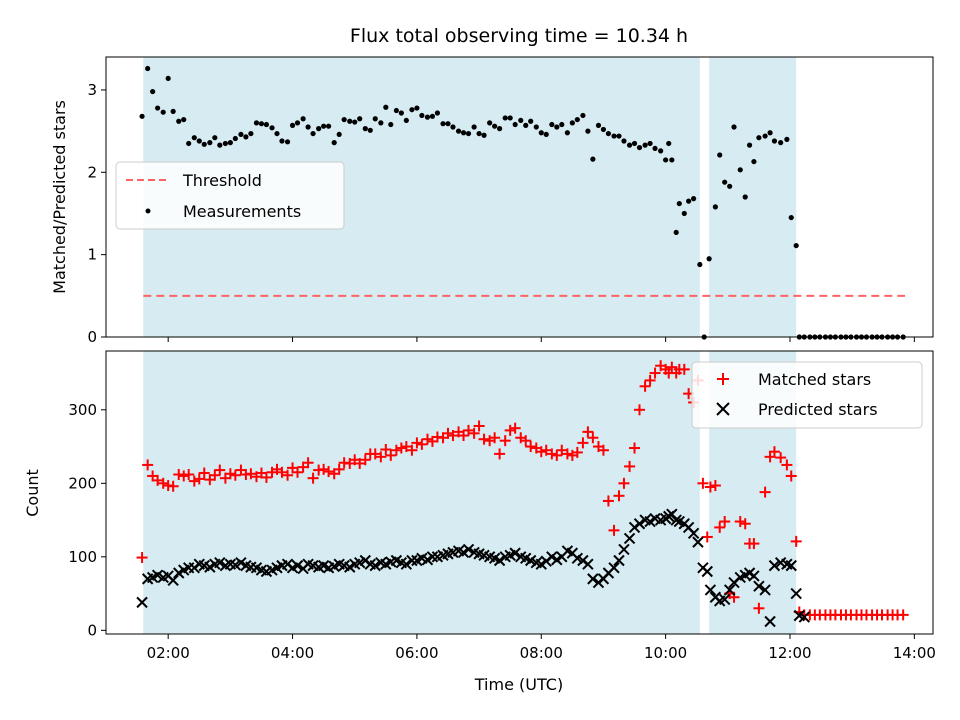  What do you see at coordinates (807, 395) in the screenshot?
I see `bottom-legend-box` at bounding box center [807, 395].